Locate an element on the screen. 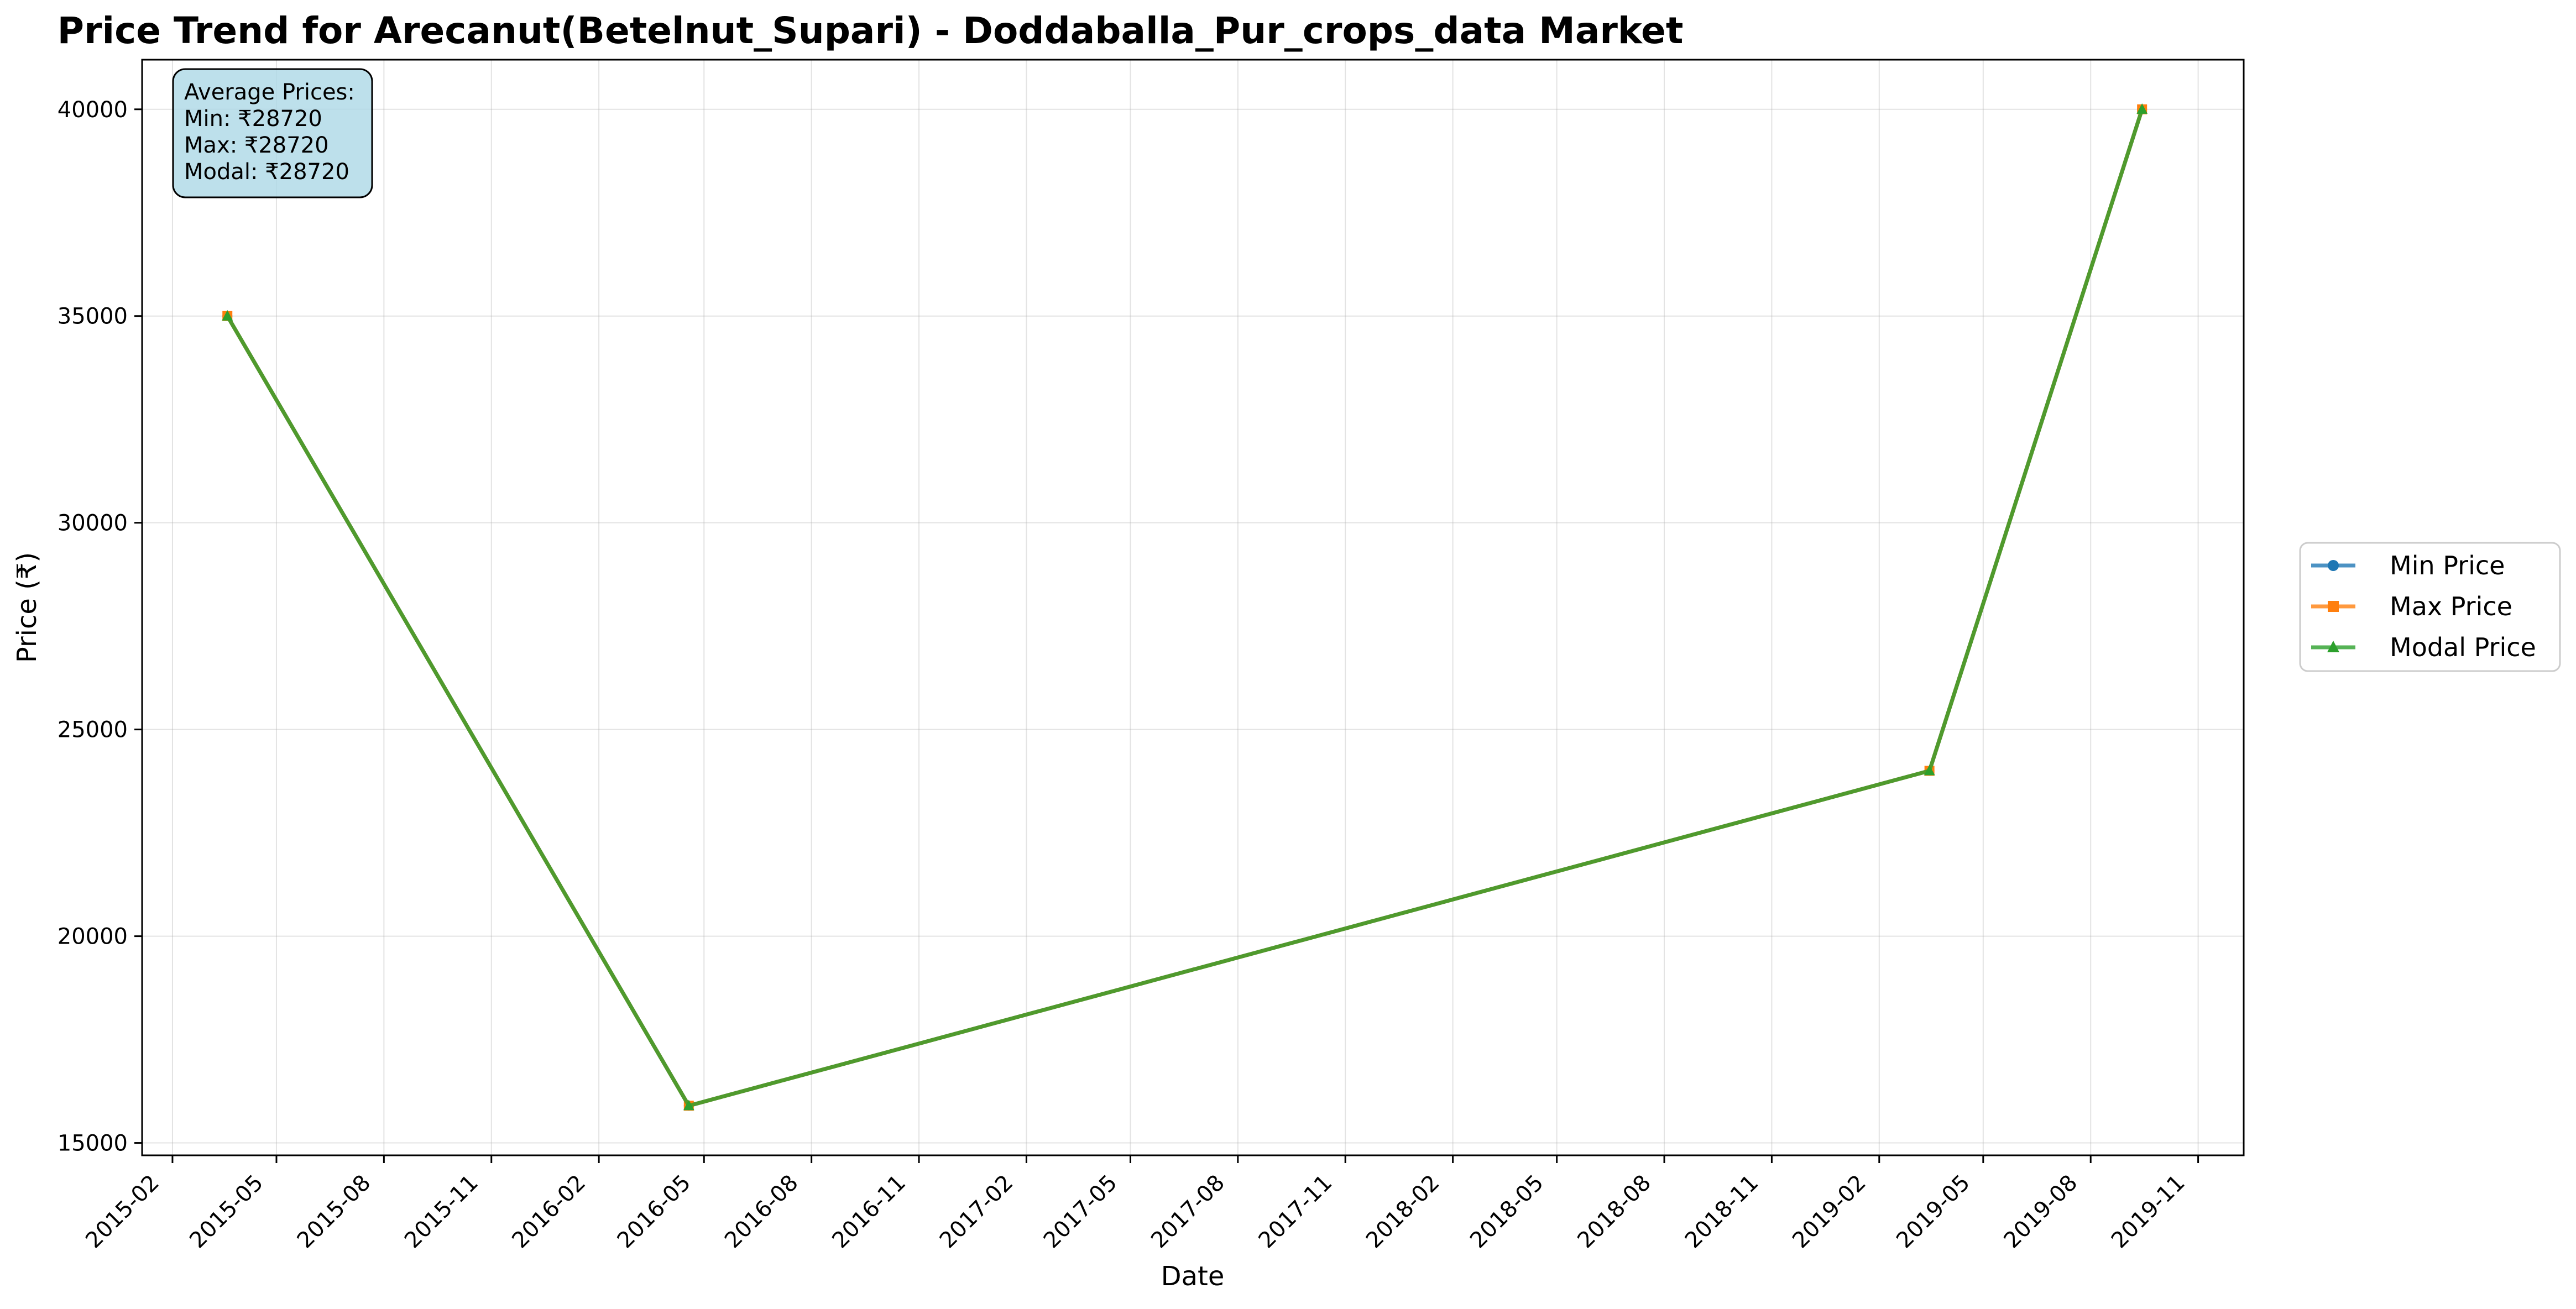 The height and width of the screenshot is (1309, 2576). annotation-line: Min: ₹28720 is located at coordinates (253, 119).